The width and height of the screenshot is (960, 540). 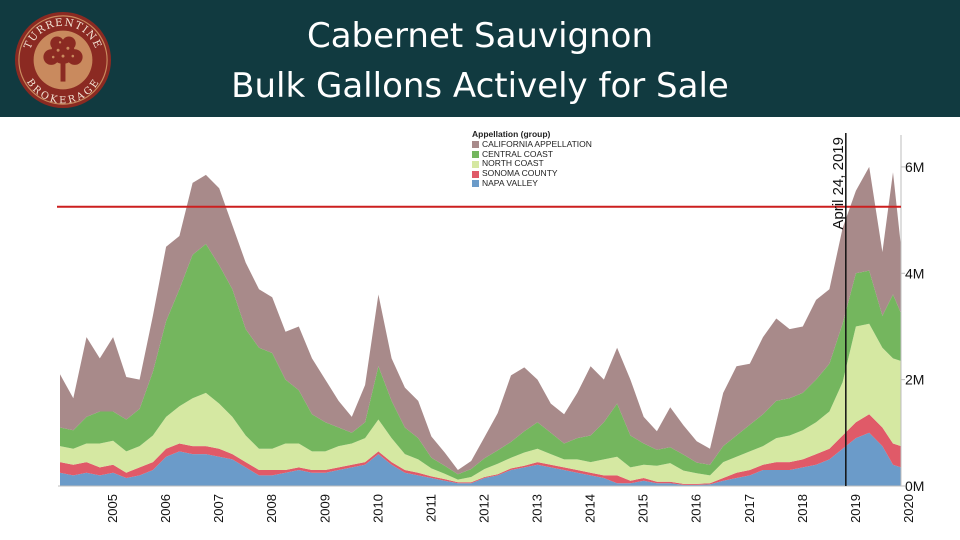 What do you see at coordinates (537, 143) in the screenshot?
I see `legend-label: CALIFORNIA APPELLATION` at bounding box center [537, 143].